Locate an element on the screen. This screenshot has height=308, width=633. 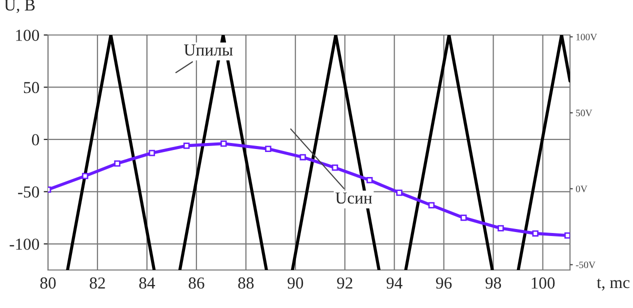
y2-tick-label: -50V is located at coordinates (586, 265).